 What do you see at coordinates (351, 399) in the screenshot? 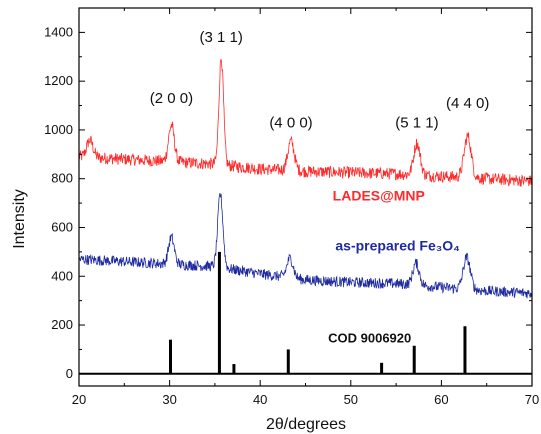
I see `x-tick-label-3: 50` at bounding box center [351, 399].